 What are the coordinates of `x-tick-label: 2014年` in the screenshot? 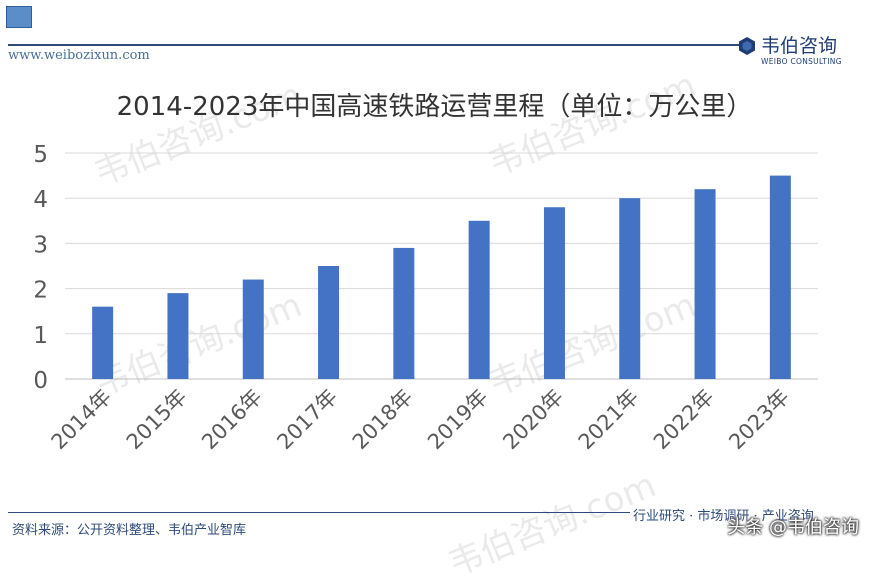 It's located at (82, 420).